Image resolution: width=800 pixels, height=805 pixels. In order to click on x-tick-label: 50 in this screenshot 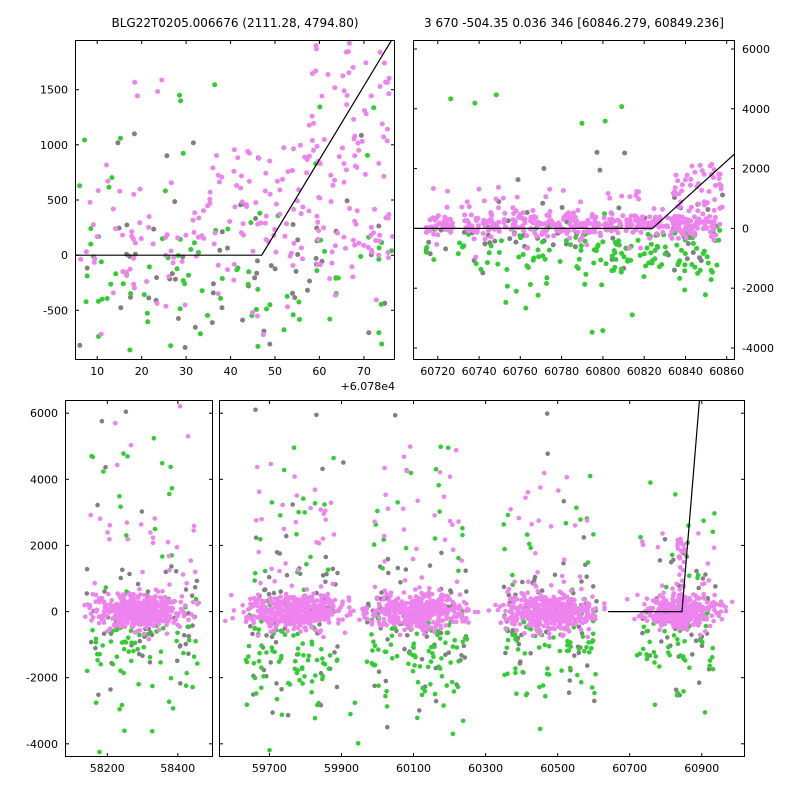, I will do `click(275, 371)`.